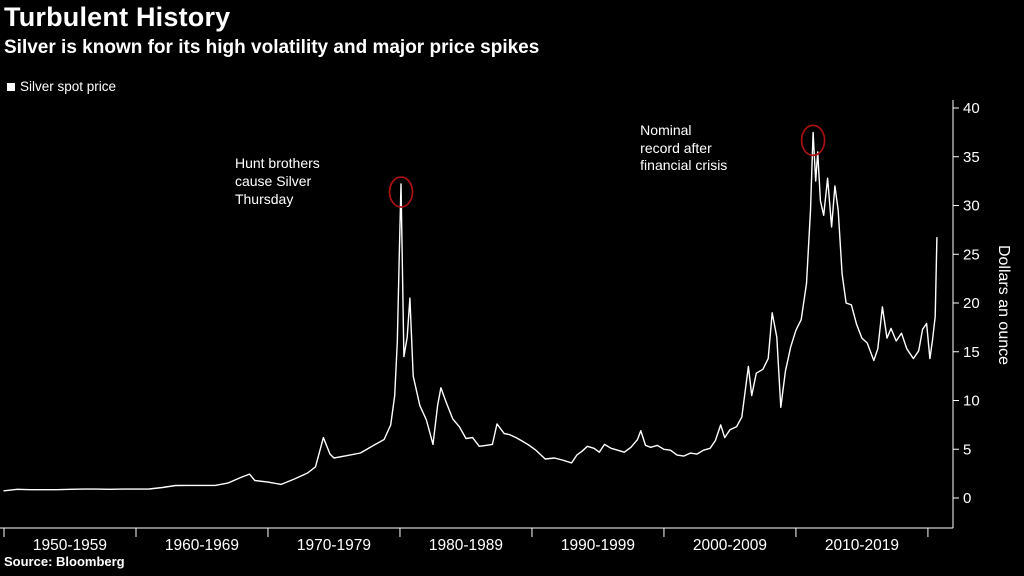 The height and width of the screenshot is (576, 1024). I want to click on svg-text: 25, so click(971, 254).